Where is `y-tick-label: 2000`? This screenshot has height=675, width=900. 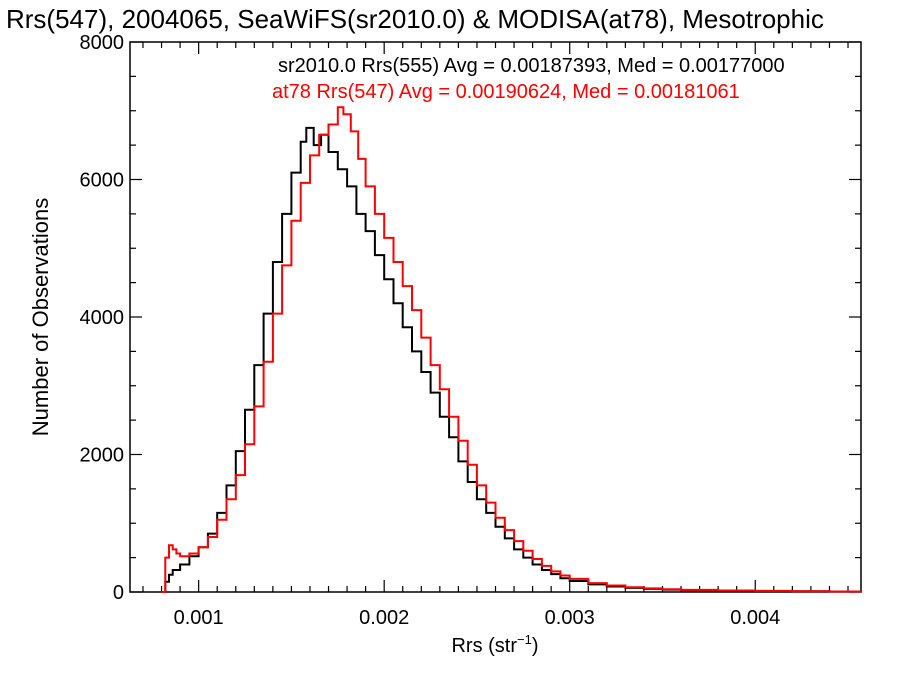 y-tick-label: 2000 is located at coordinates (102, 456).